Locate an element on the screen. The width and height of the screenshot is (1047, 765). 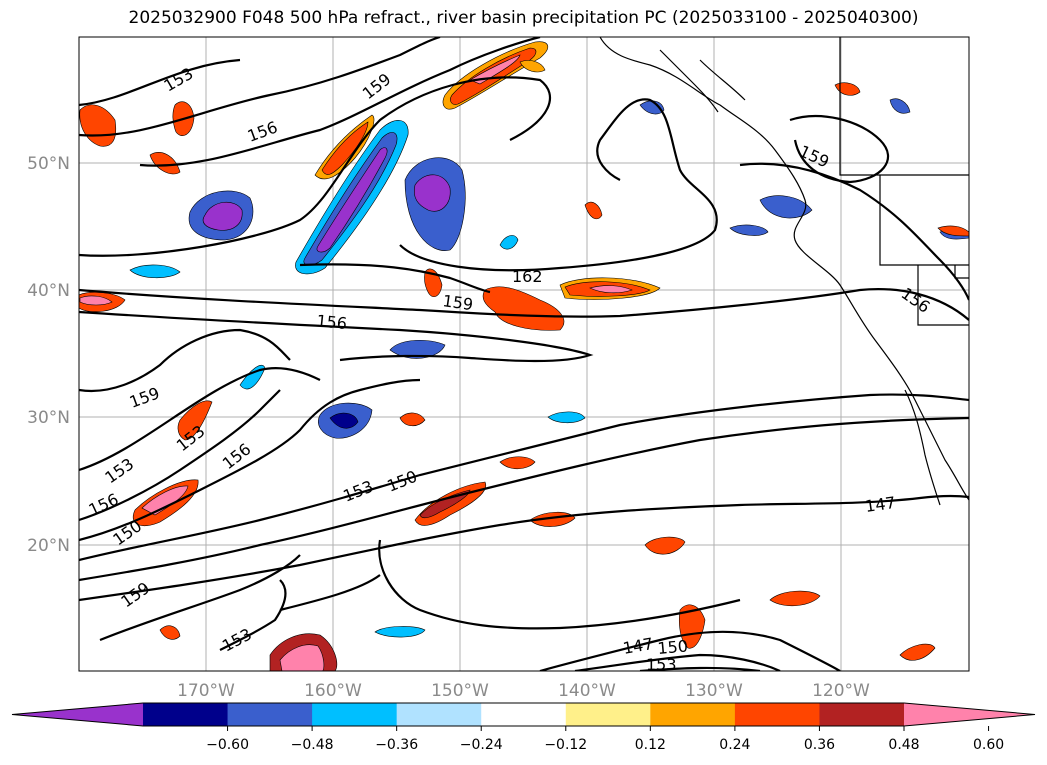
colorbar-extend-low is located at coordinates (77, 714).